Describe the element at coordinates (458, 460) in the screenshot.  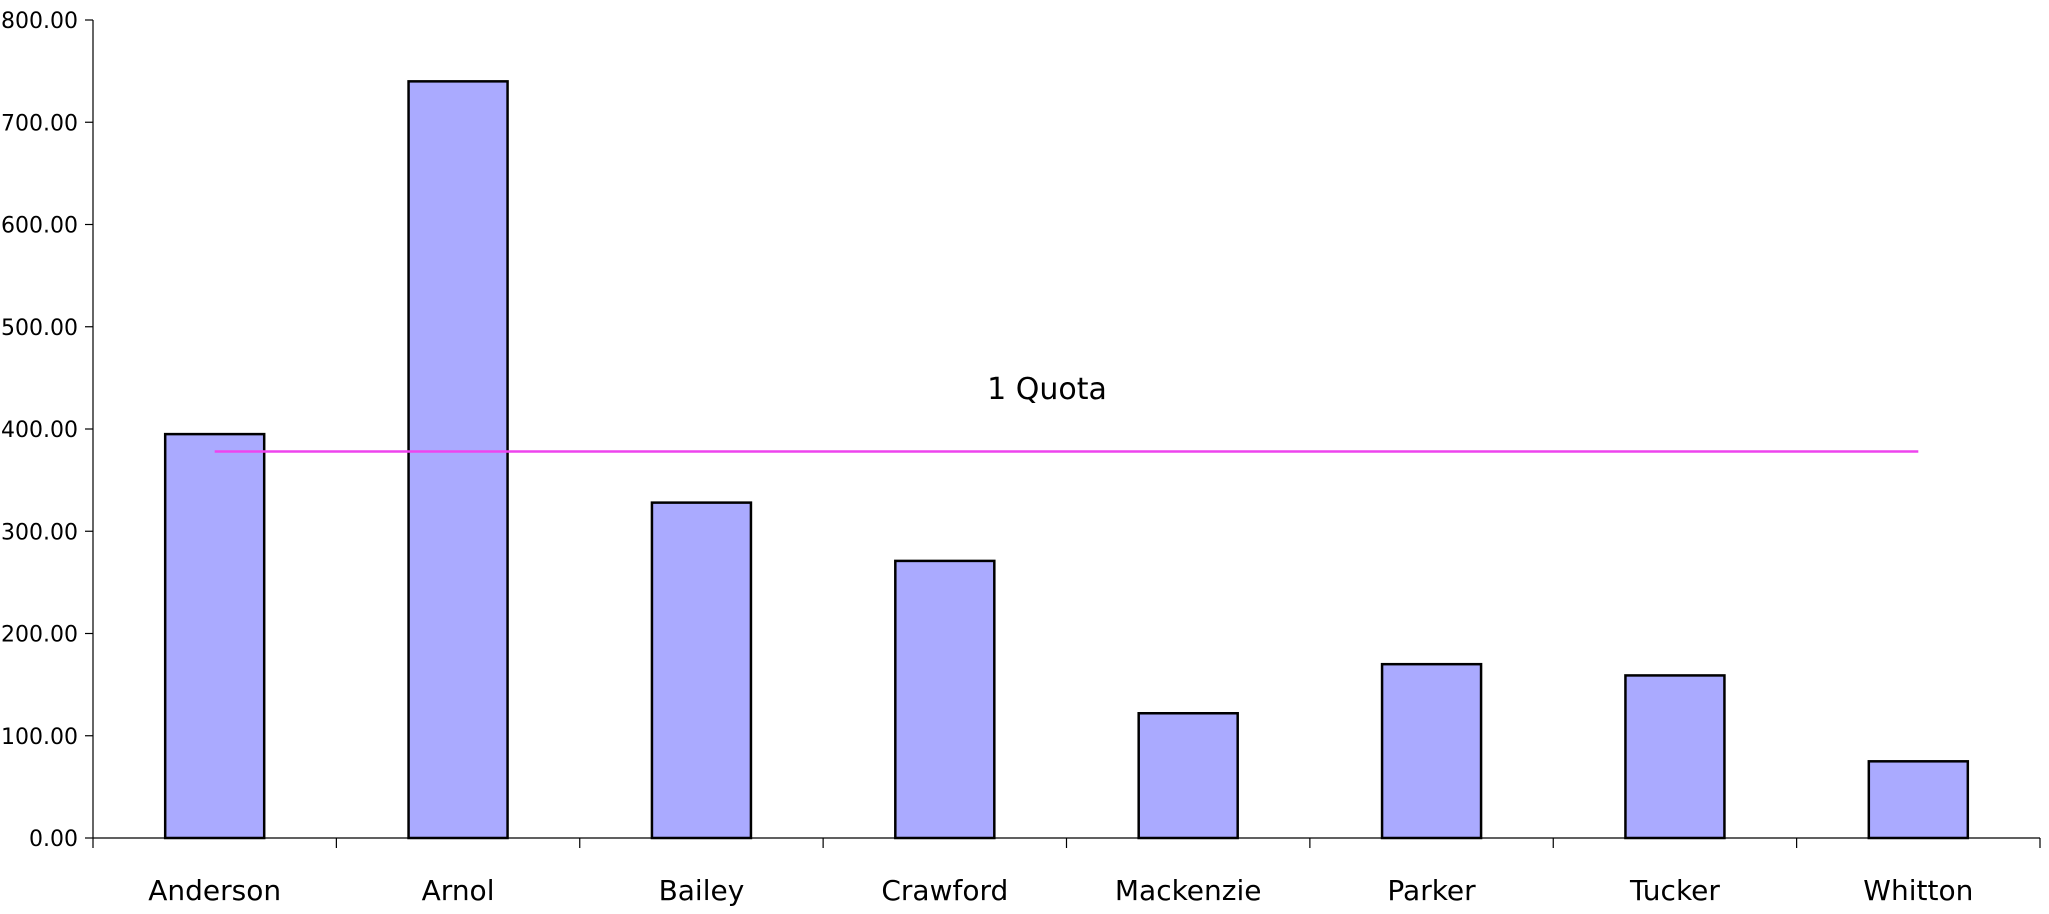
I see `bar-arnol` at that location.